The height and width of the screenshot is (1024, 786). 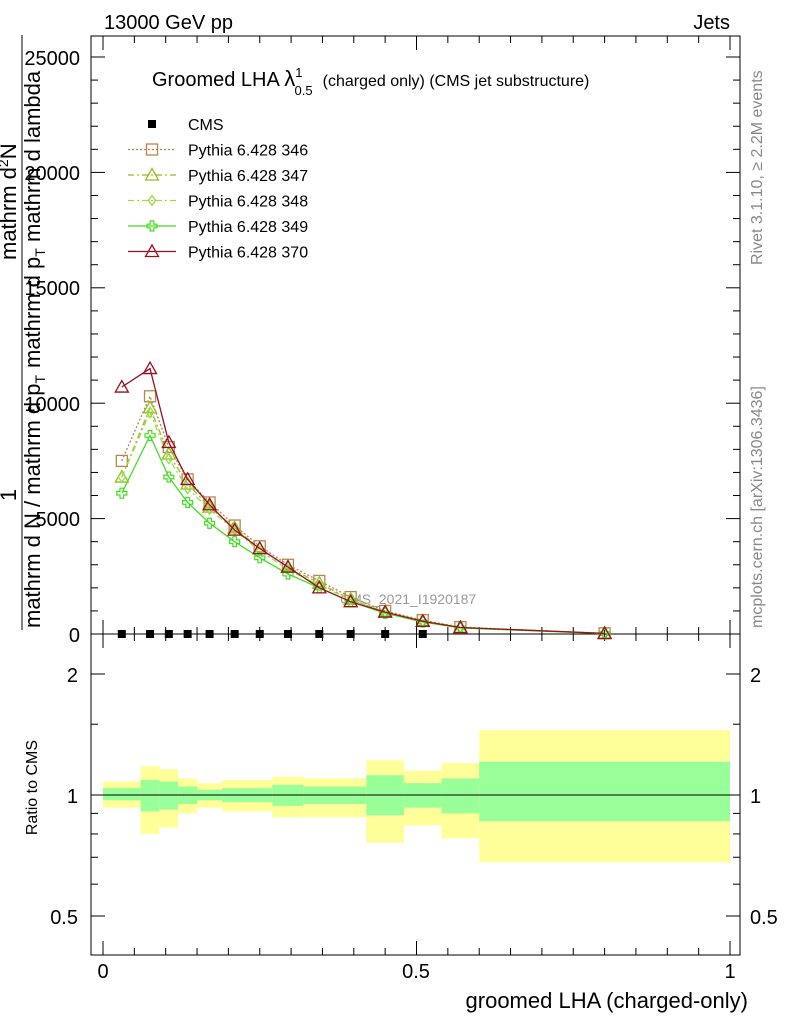 What do you see at coordinates (168, 23) in the screenshot?
I see `header-left: 13000 GeV pp` at bounding box center [168, 23].